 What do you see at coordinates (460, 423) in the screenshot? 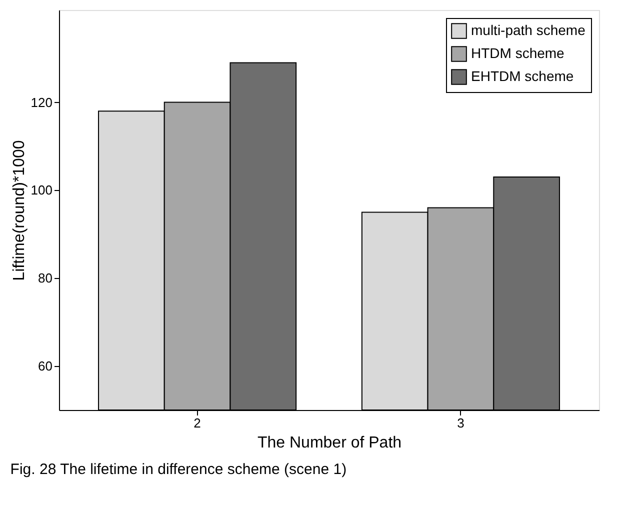
I see `x-tick-label: 3` at bounding box center [460, 423].